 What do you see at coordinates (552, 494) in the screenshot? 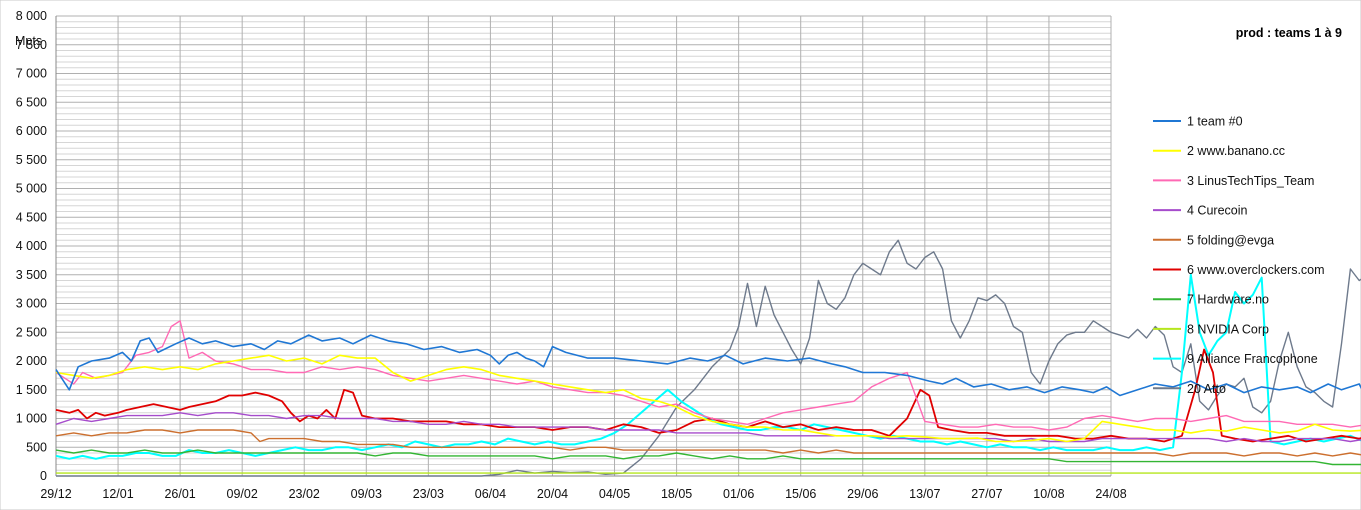
I see `x-tick-label: 20/04` at bounding box center [552, 494].